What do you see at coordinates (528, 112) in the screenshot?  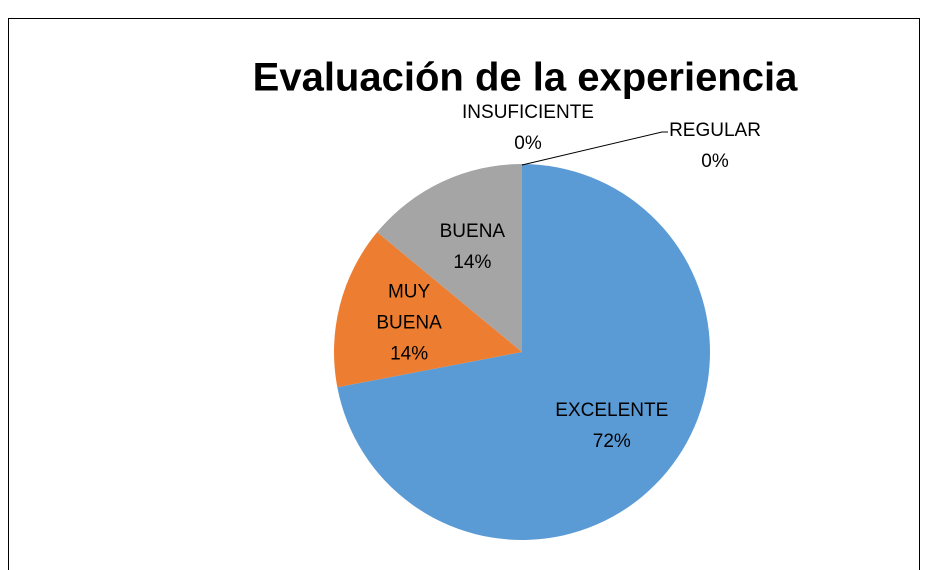 I see `slice-category: INSUFICIENTE` at bounding box center [528, 112].